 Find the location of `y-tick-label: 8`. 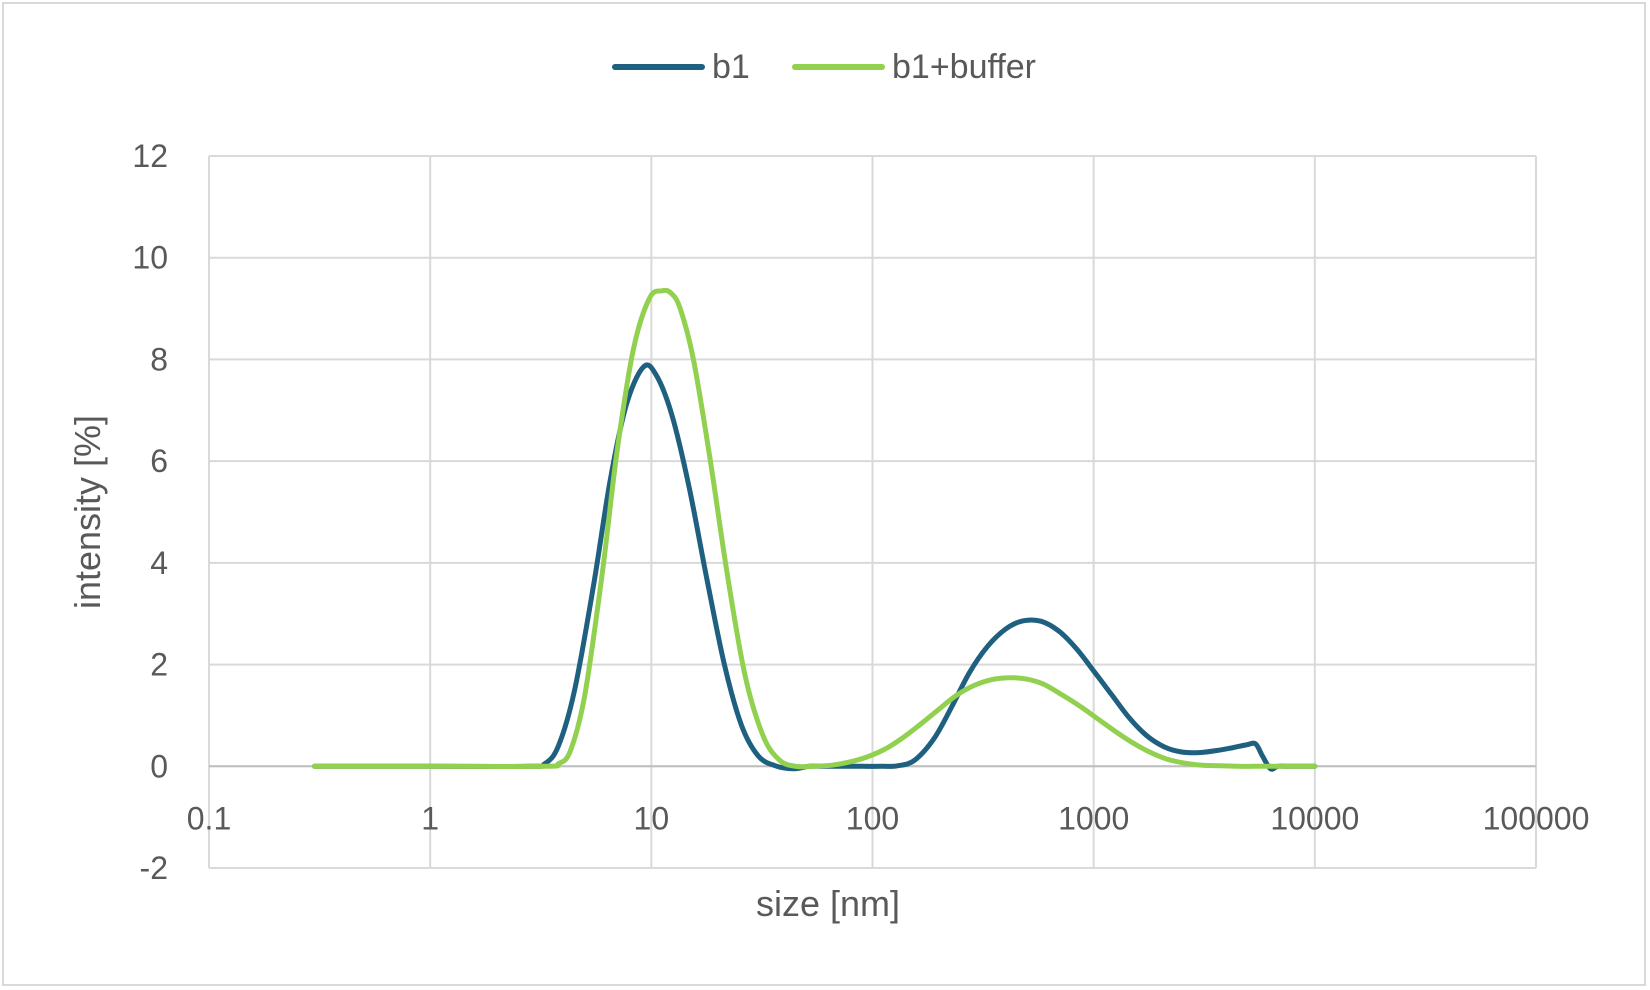

y-tick-label: 8 is located at coordinates (159, 359).